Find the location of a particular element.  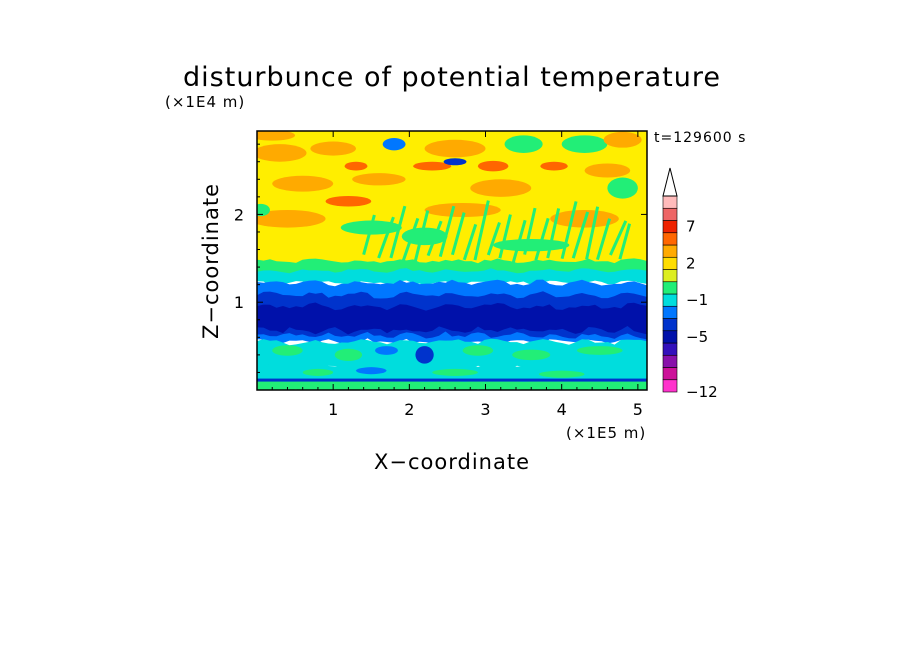

x-tick-label: 4 is located at coordinates (562, 409).